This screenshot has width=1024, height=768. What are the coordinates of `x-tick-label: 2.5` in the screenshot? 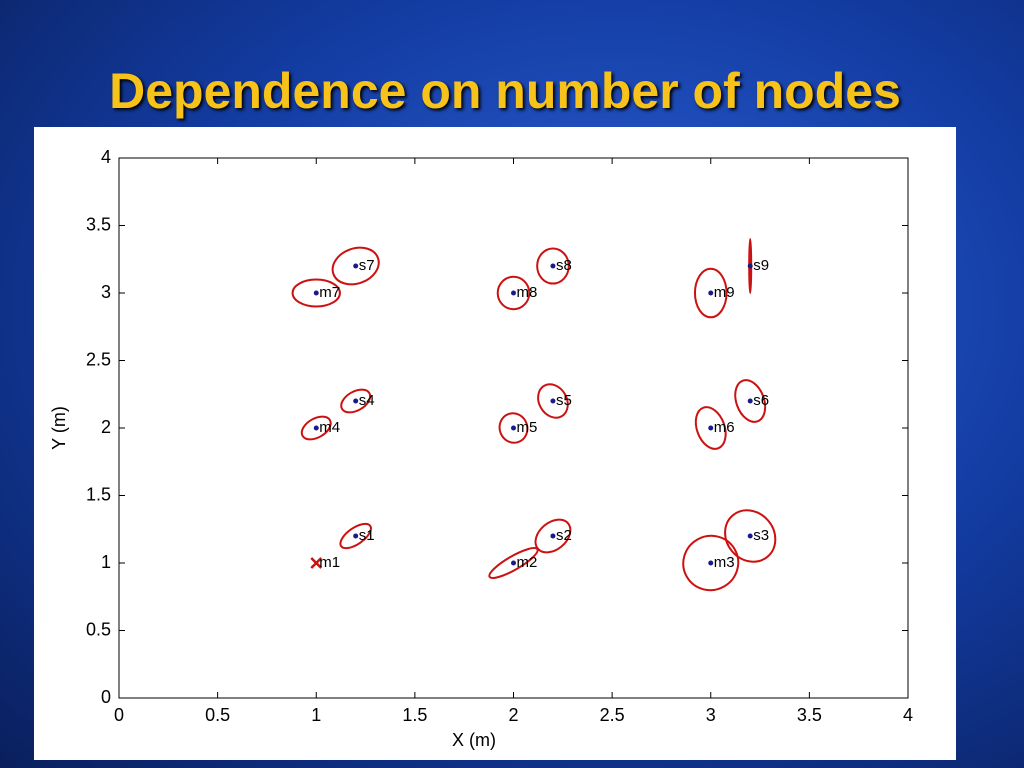 It's located at (612, 715).